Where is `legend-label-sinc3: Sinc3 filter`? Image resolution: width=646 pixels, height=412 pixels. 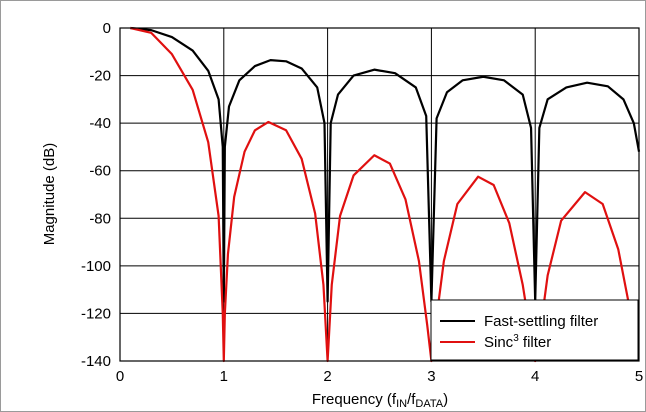 legend-label-sinc3: Sinc3 filter is located at coordinates (517, 342).